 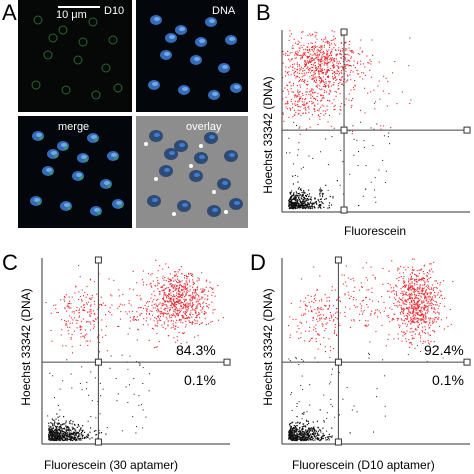 I want to click on quadrant-pct-lower-right-c: 0.1%, so click(x=200, y=380).